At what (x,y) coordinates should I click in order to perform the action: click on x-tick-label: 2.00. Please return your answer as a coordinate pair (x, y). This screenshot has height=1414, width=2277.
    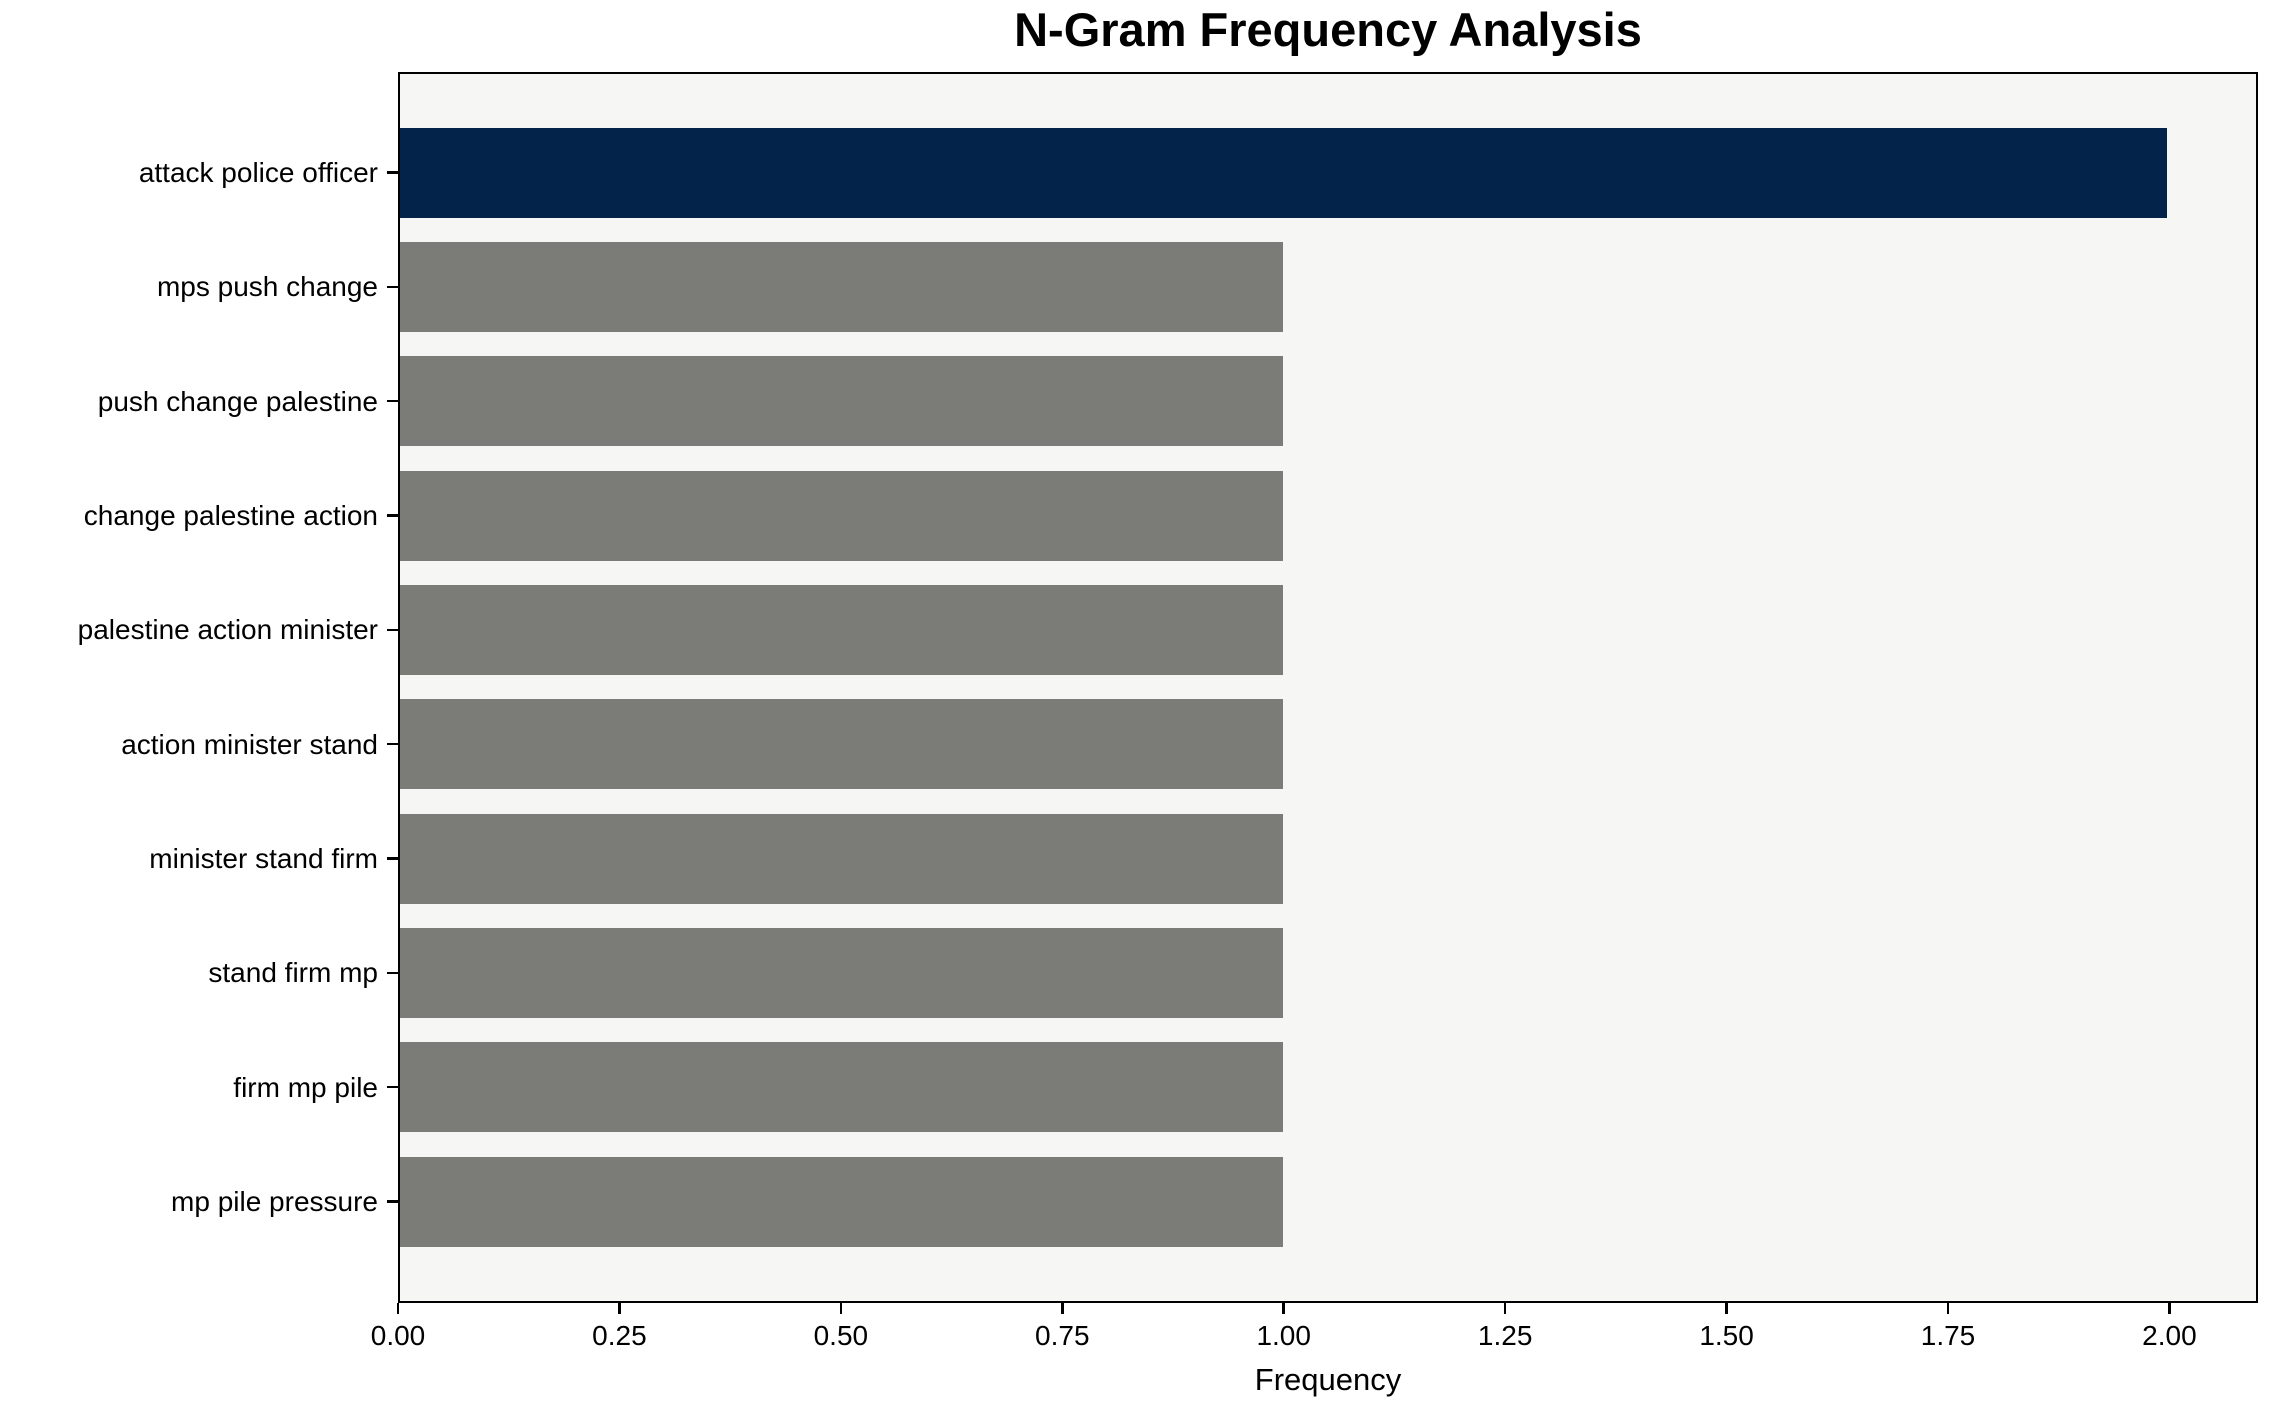
    Looking at the image, I should click on (2169, 1335).